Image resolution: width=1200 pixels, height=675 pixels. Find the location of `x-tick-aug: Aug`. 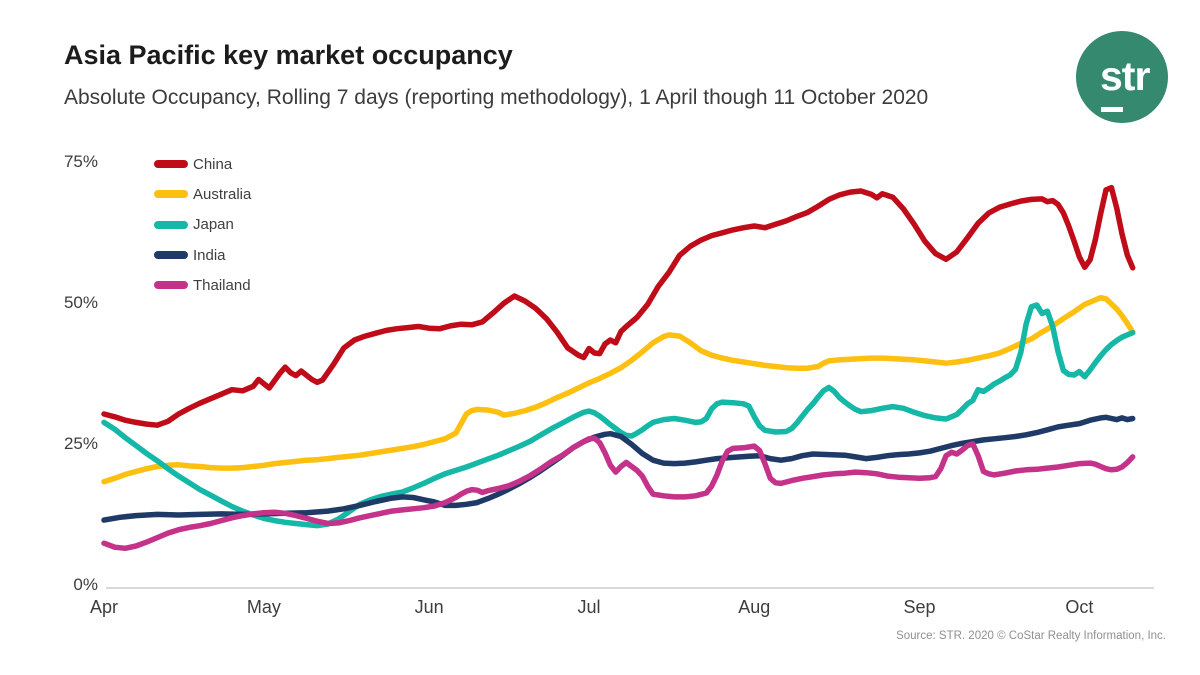

x-tick-aug: Aug is located at coordinates (754, 607).